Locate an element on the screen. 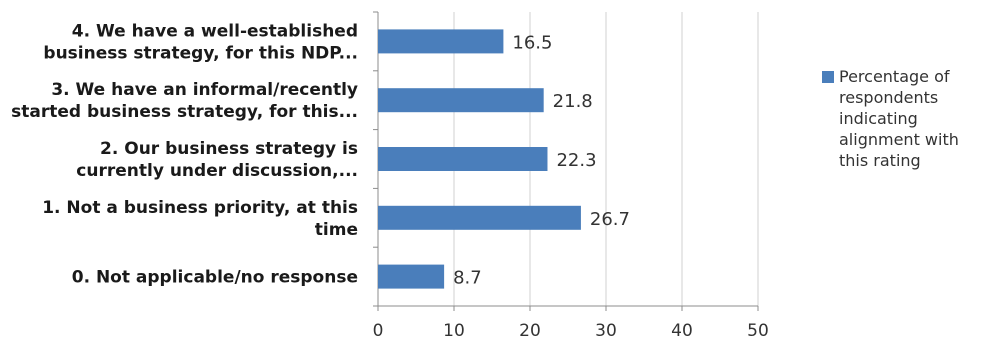 Image resolution: width=994 pixels, height=351 pixels. x-tick-label: 10 is located at coordinates (454, 331).